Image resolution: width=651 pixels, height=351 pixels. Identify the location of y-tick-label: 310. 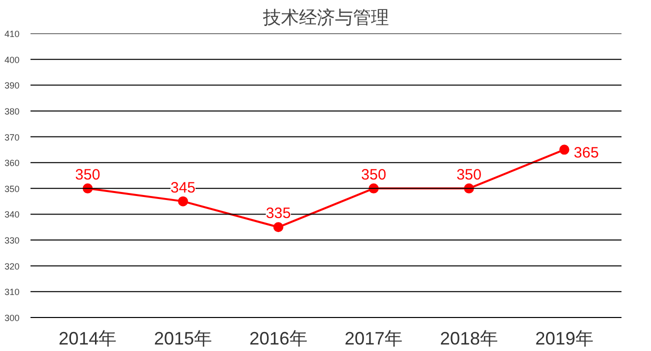
(12, 292).